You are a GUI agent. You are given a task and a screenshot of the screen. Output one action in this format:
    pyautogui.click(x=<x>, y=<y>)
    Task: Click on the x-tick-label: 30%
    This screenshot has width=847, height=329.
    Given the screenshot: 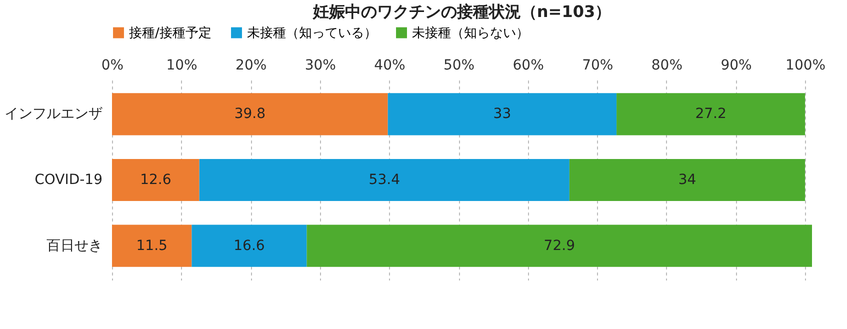 What is the action you would take?
    pyautogui.click(x=320, y=66)
    